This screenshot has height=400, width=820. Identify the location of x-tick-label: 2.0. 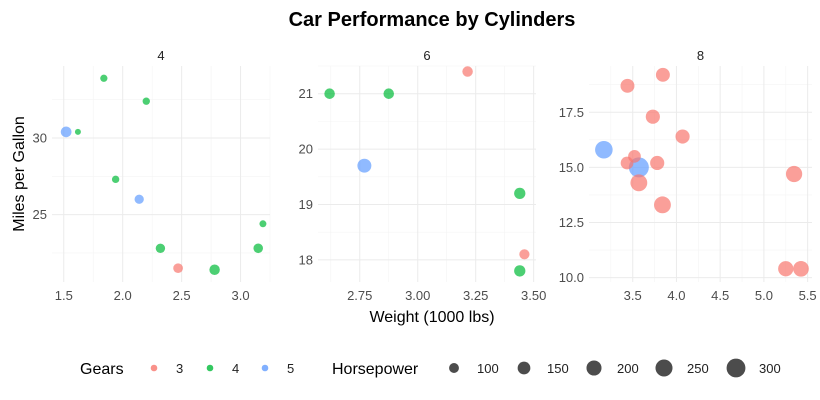
(123, 295).